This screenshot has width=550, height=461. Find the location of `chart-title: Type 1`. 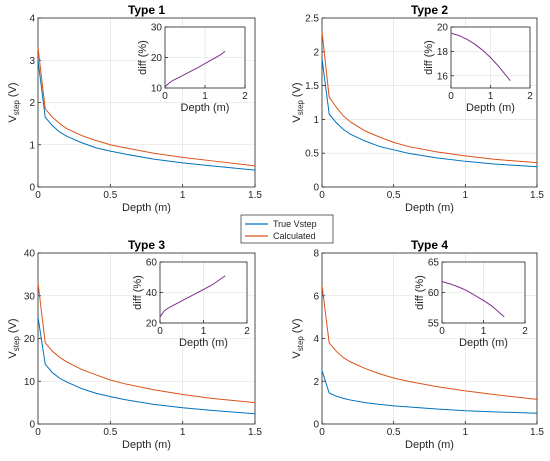

chart-title: Type 1 is located at coordinates (146, 10).